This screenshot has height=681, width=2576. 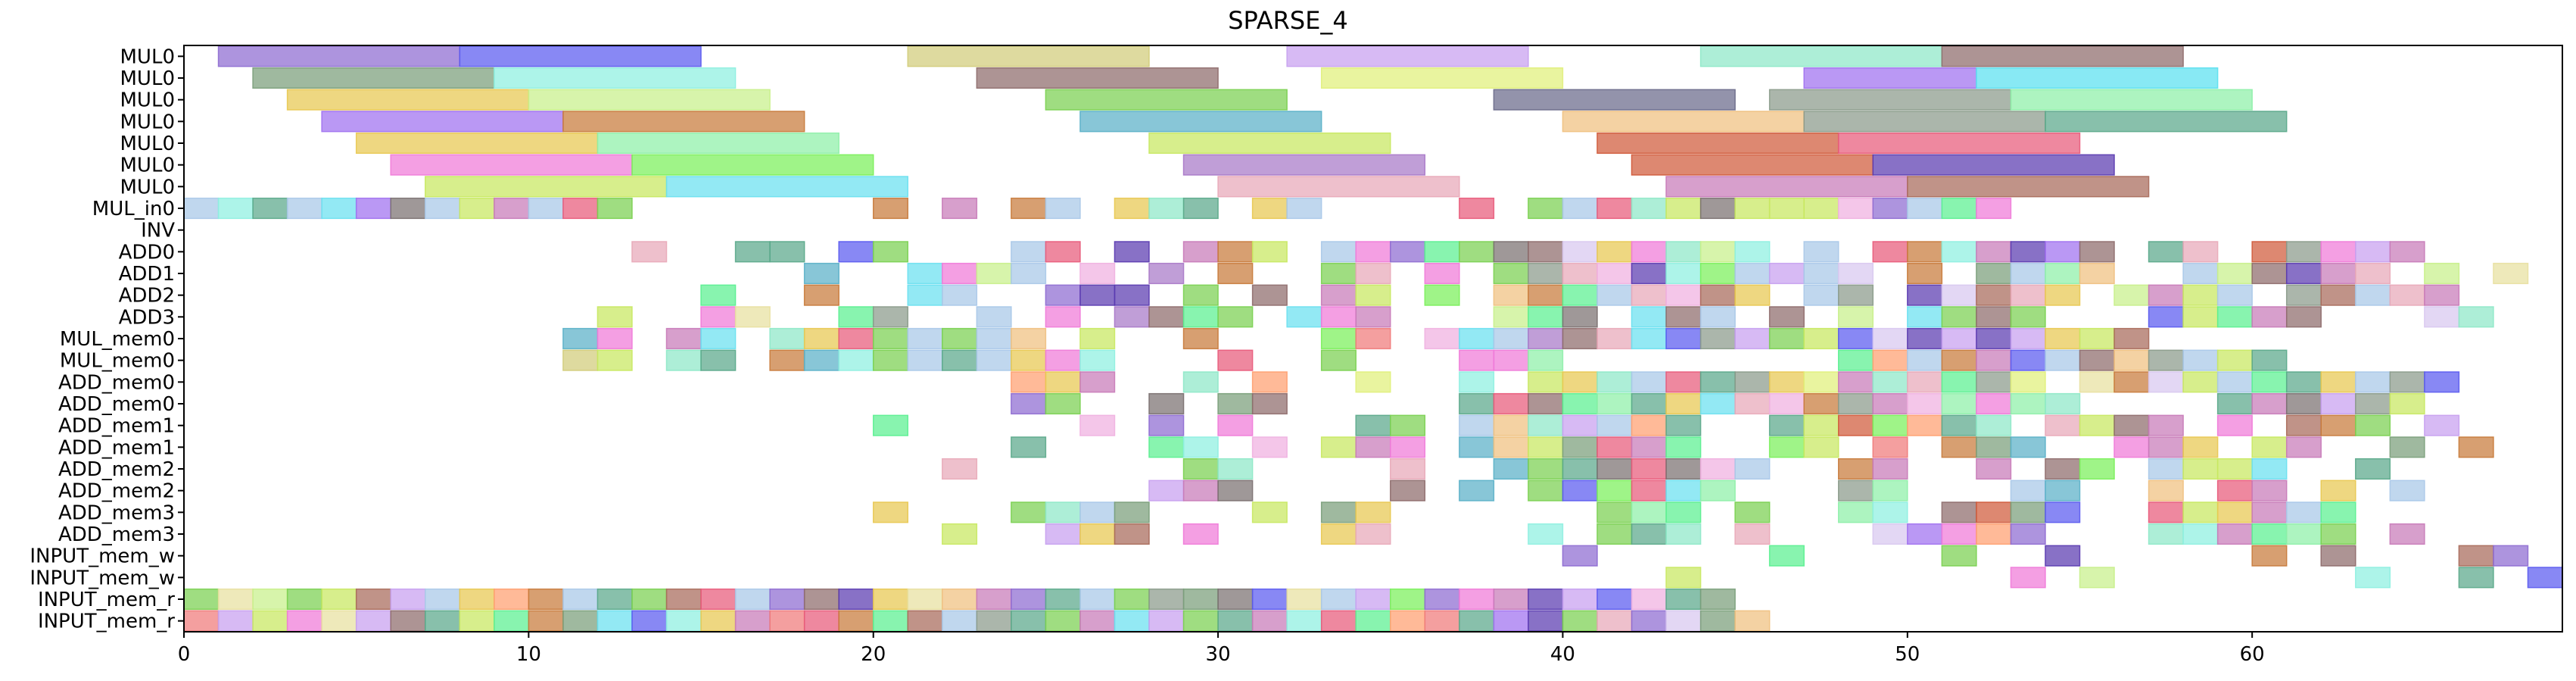 What do you see at coordinates (1907, 655) in the screenshot?
I see `xtick-label: 50` at bounding box center [1907, 655].